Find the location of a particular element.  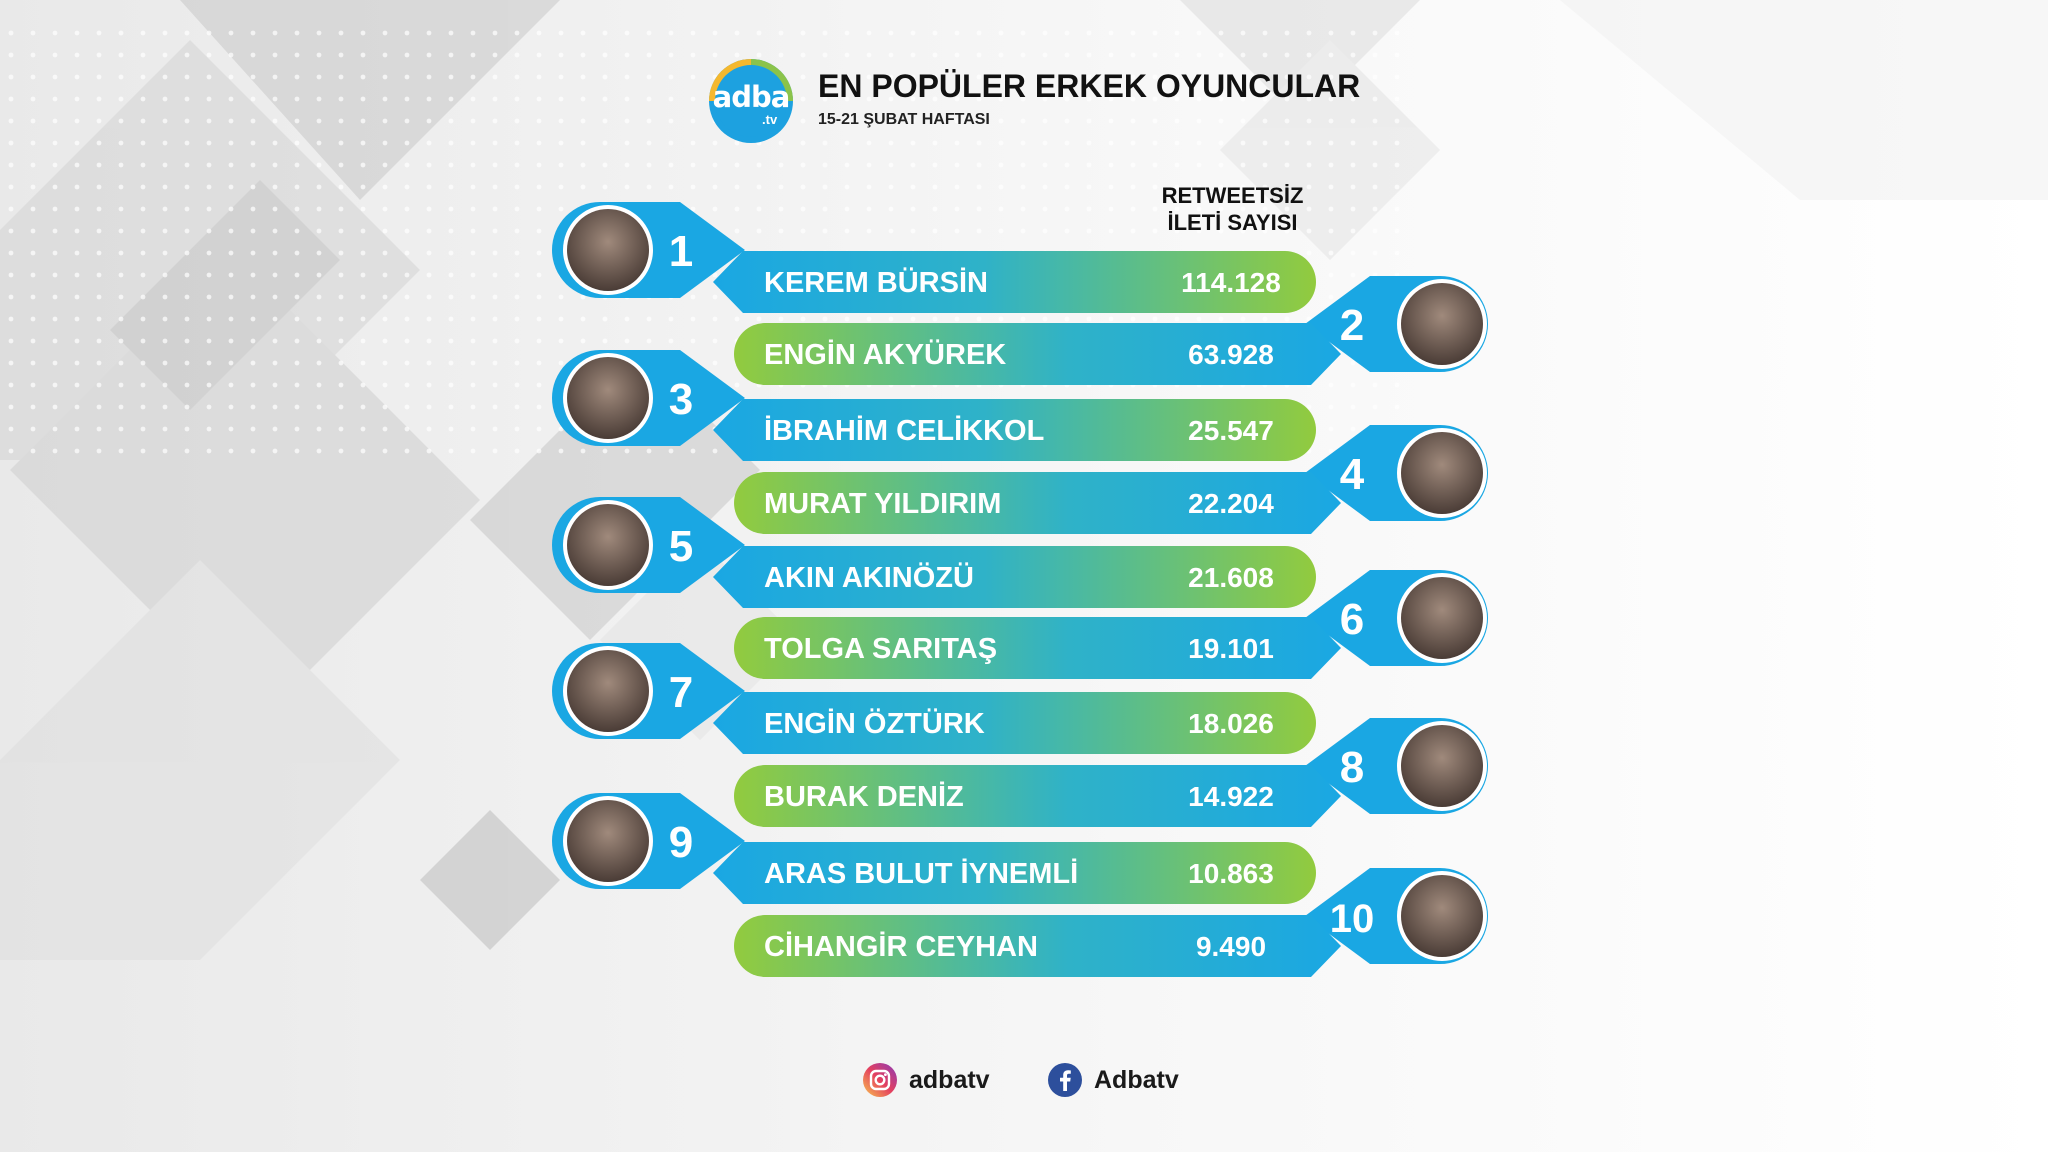

rank-number: 9 is located at coordinates (681, 842).